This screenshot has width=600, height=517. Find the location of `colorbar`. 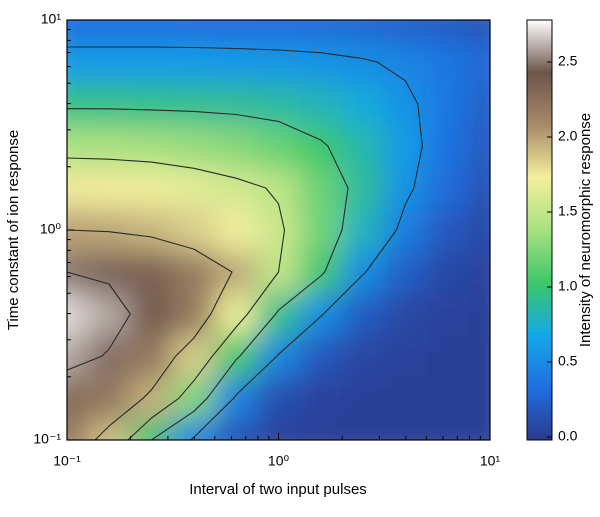

colorbar is located at coordinates (539, 230).